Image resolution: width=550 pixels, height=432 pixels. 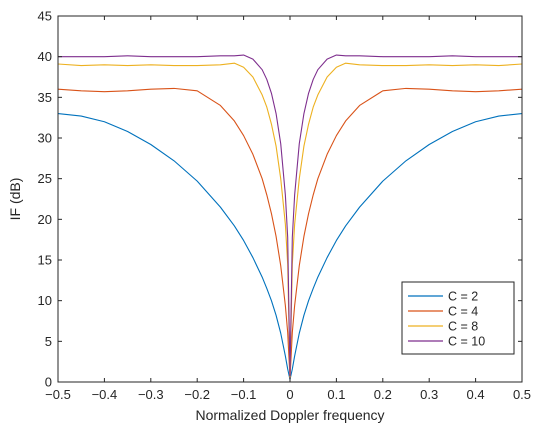 I want to click on legend-label-3: C = 8, so click(x=463, y=327).